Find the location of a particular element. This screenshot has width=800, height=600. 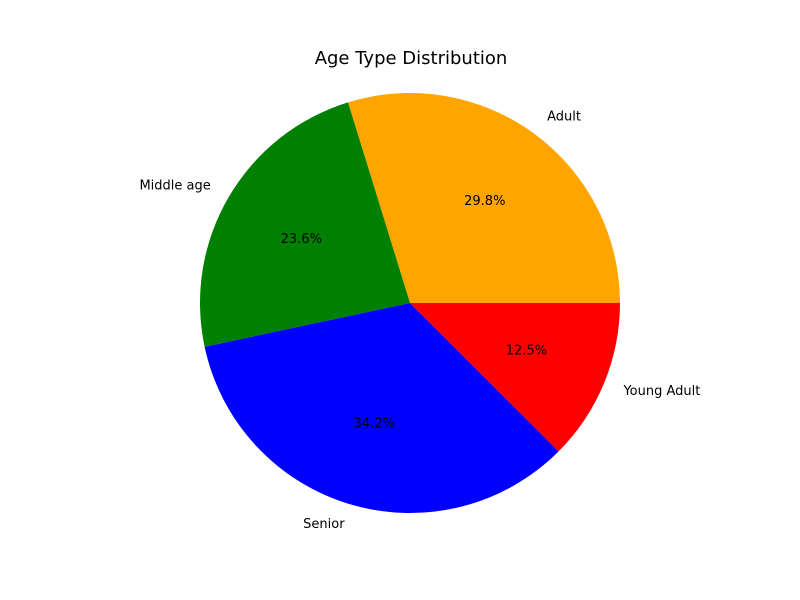

slice-label-adult: Adult is located at coordinates (564, 117).